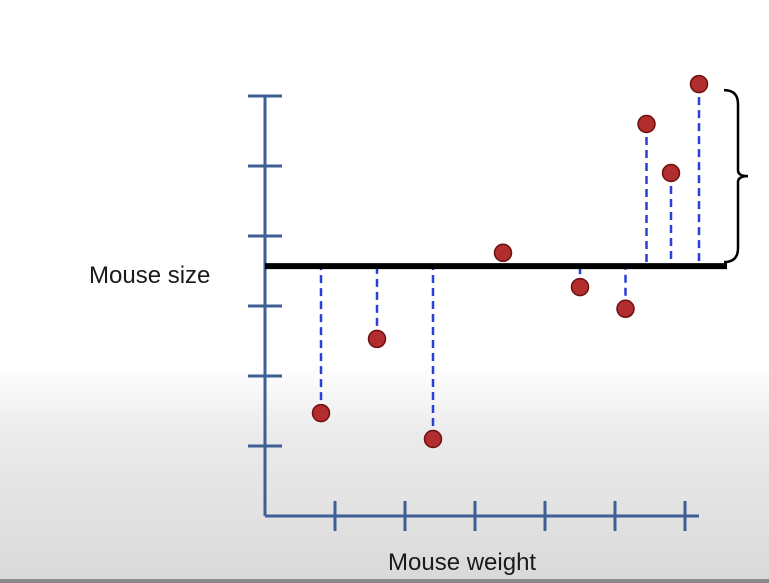 This screenshot has height=583, width=769. I want to click on brace-group, so click(736, 176).